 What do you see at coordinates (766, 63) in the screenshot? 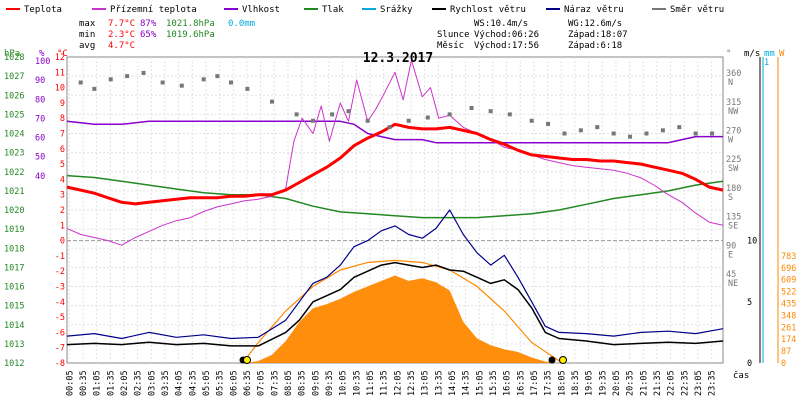
I see `tick-label-rain: 1` at bounding box center [766, 63].